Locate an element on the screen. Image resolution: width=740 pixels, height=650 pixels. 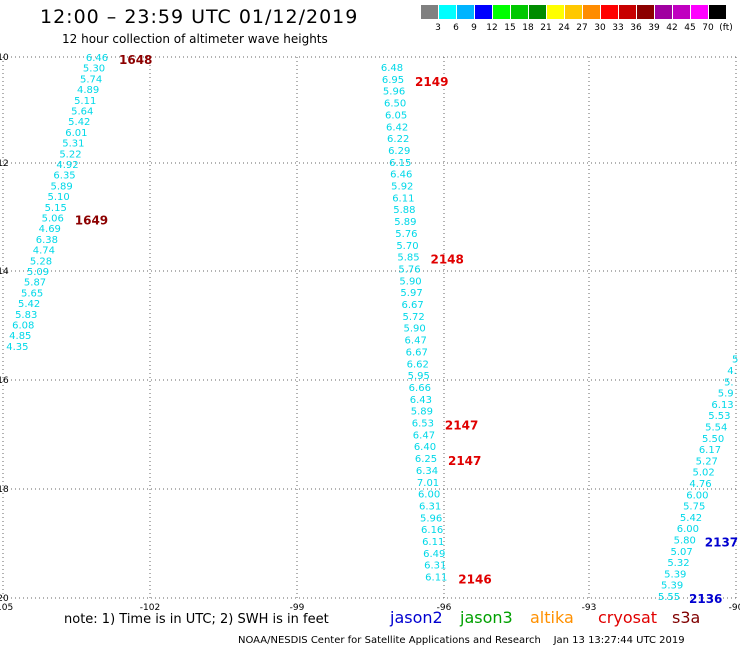
lat-tick-label: -12 is located at coordinates (4, 164).